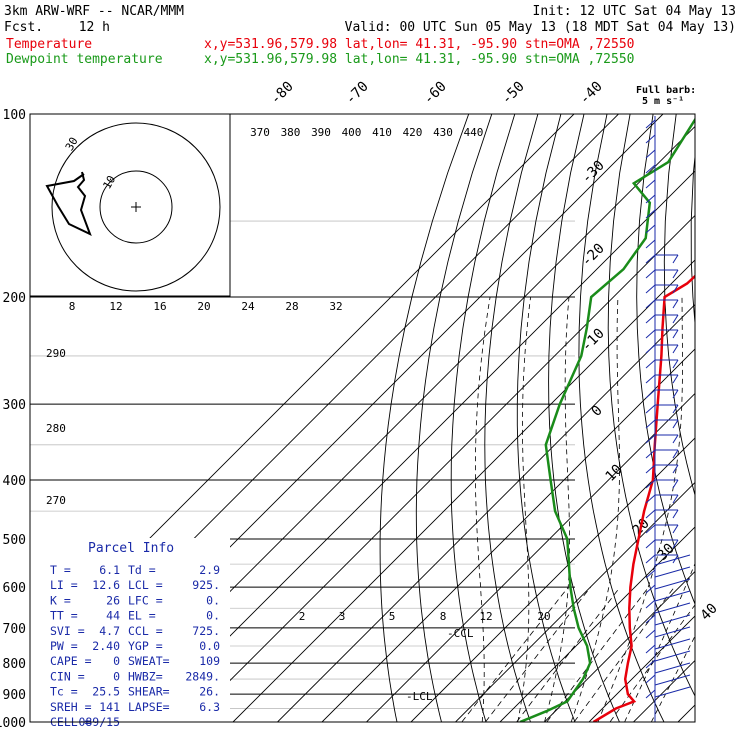  Describe the element at coordinates (106, 646) in the screenshot. I see `parcel-info-cell: 2.40` at that location.